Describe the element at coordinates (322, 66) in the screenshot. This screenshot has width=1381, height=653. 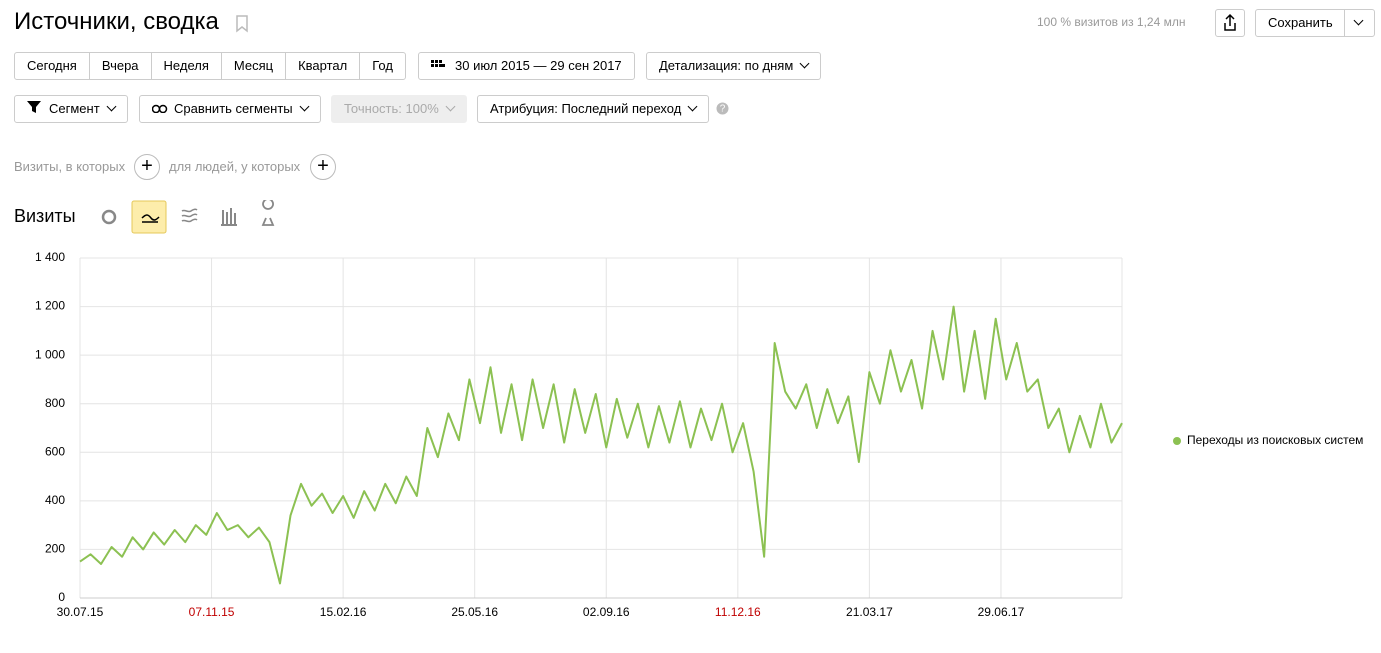
I see `period-button: Квартал` at that location.